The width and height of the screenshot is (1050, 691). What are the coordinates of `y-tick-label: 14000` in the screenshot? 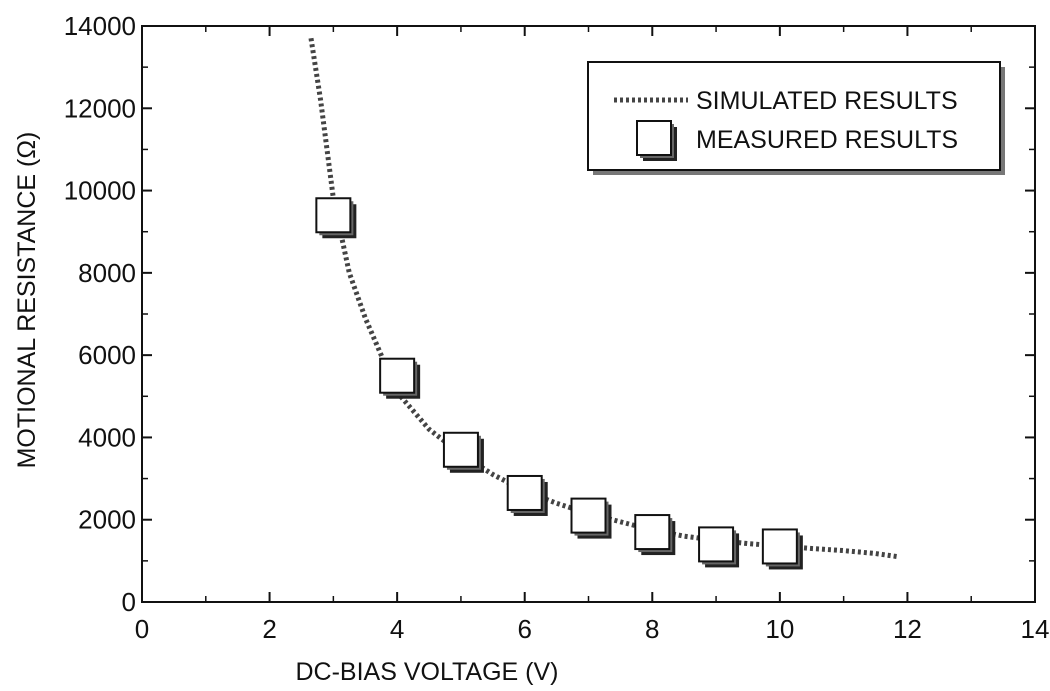 It's located at (100, 26).